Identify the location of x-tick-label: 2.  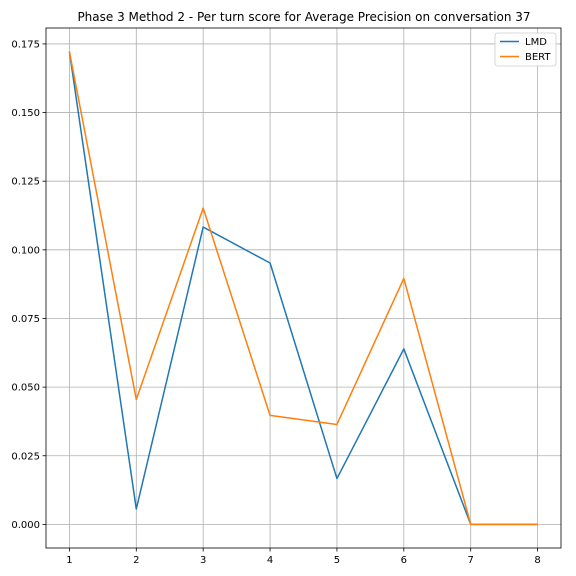
(136, 560).